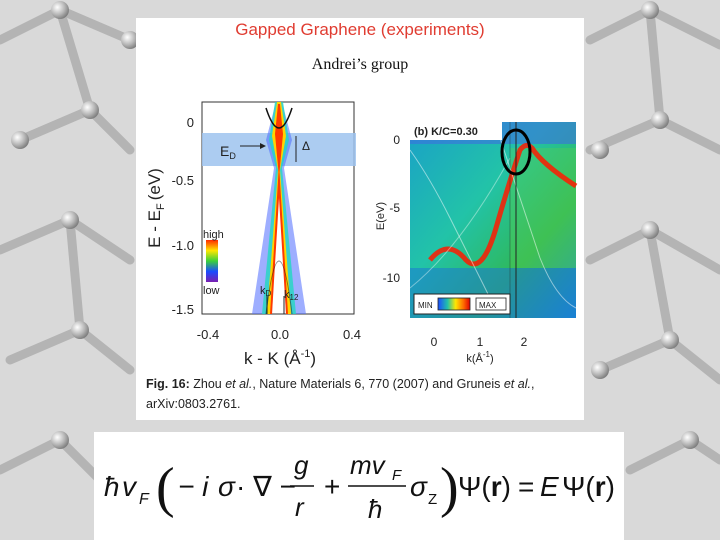  What do you see at coordinates (396, 140) in the screenshot?
I see `y-tick-b: 0` at bounding box center [396, 140].